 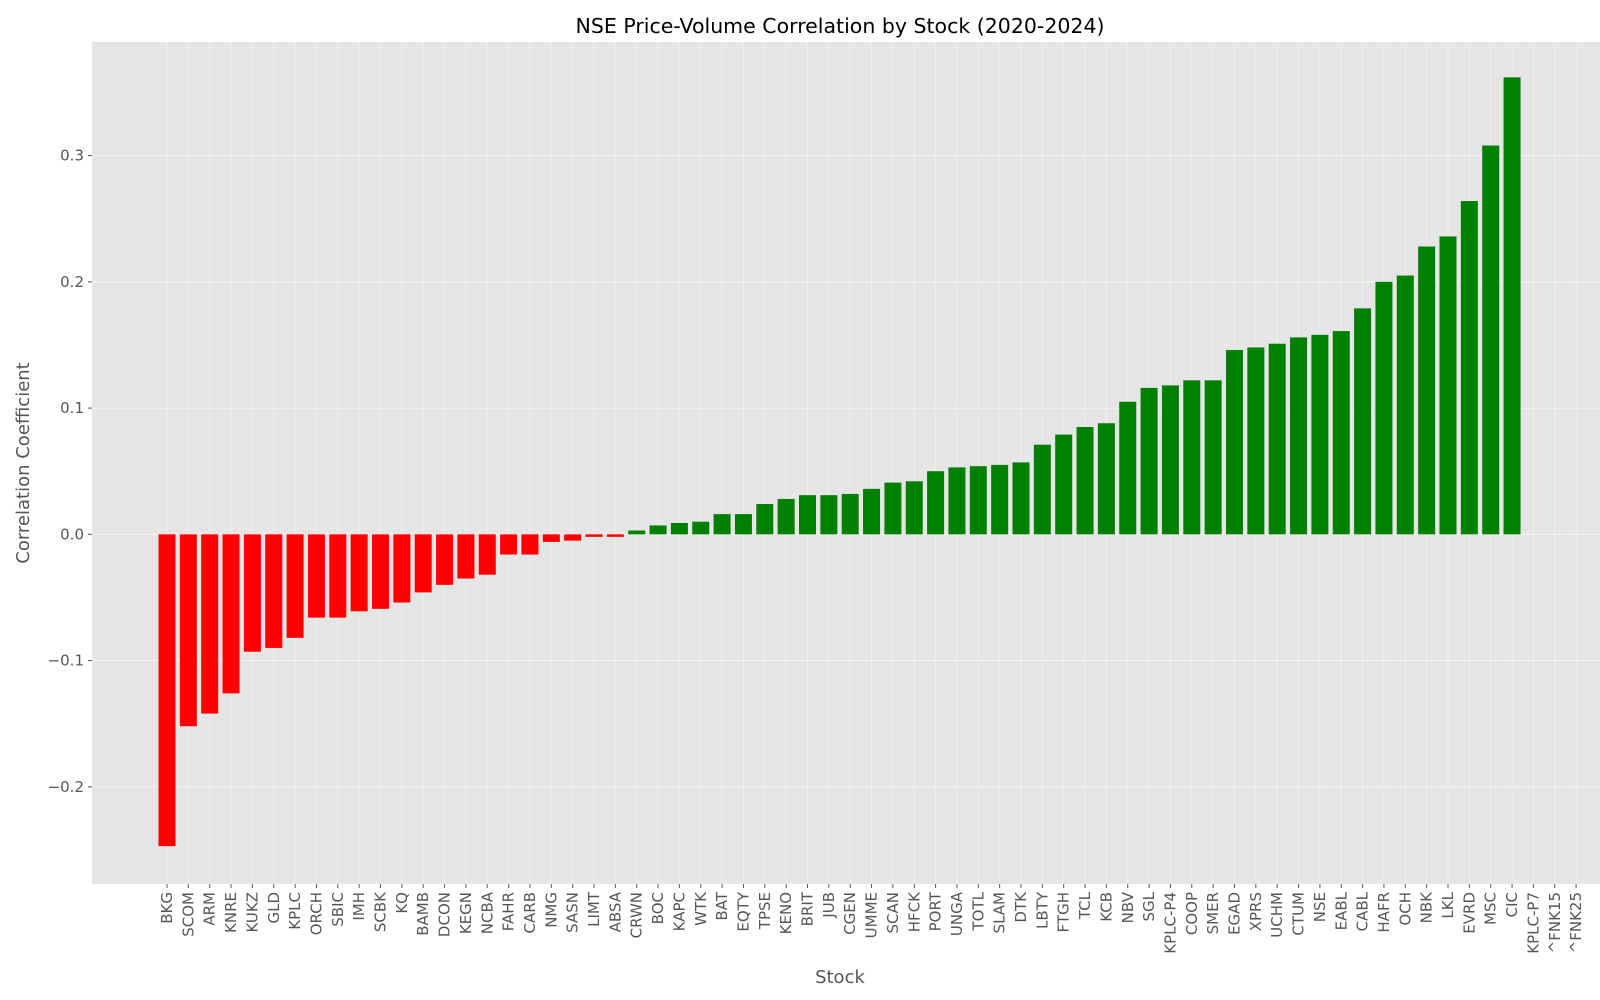 What do you see at coordinates (66, 661) in the screenshot?
I see `y-tick-label: −0.1` at bounding box center [66, 661].